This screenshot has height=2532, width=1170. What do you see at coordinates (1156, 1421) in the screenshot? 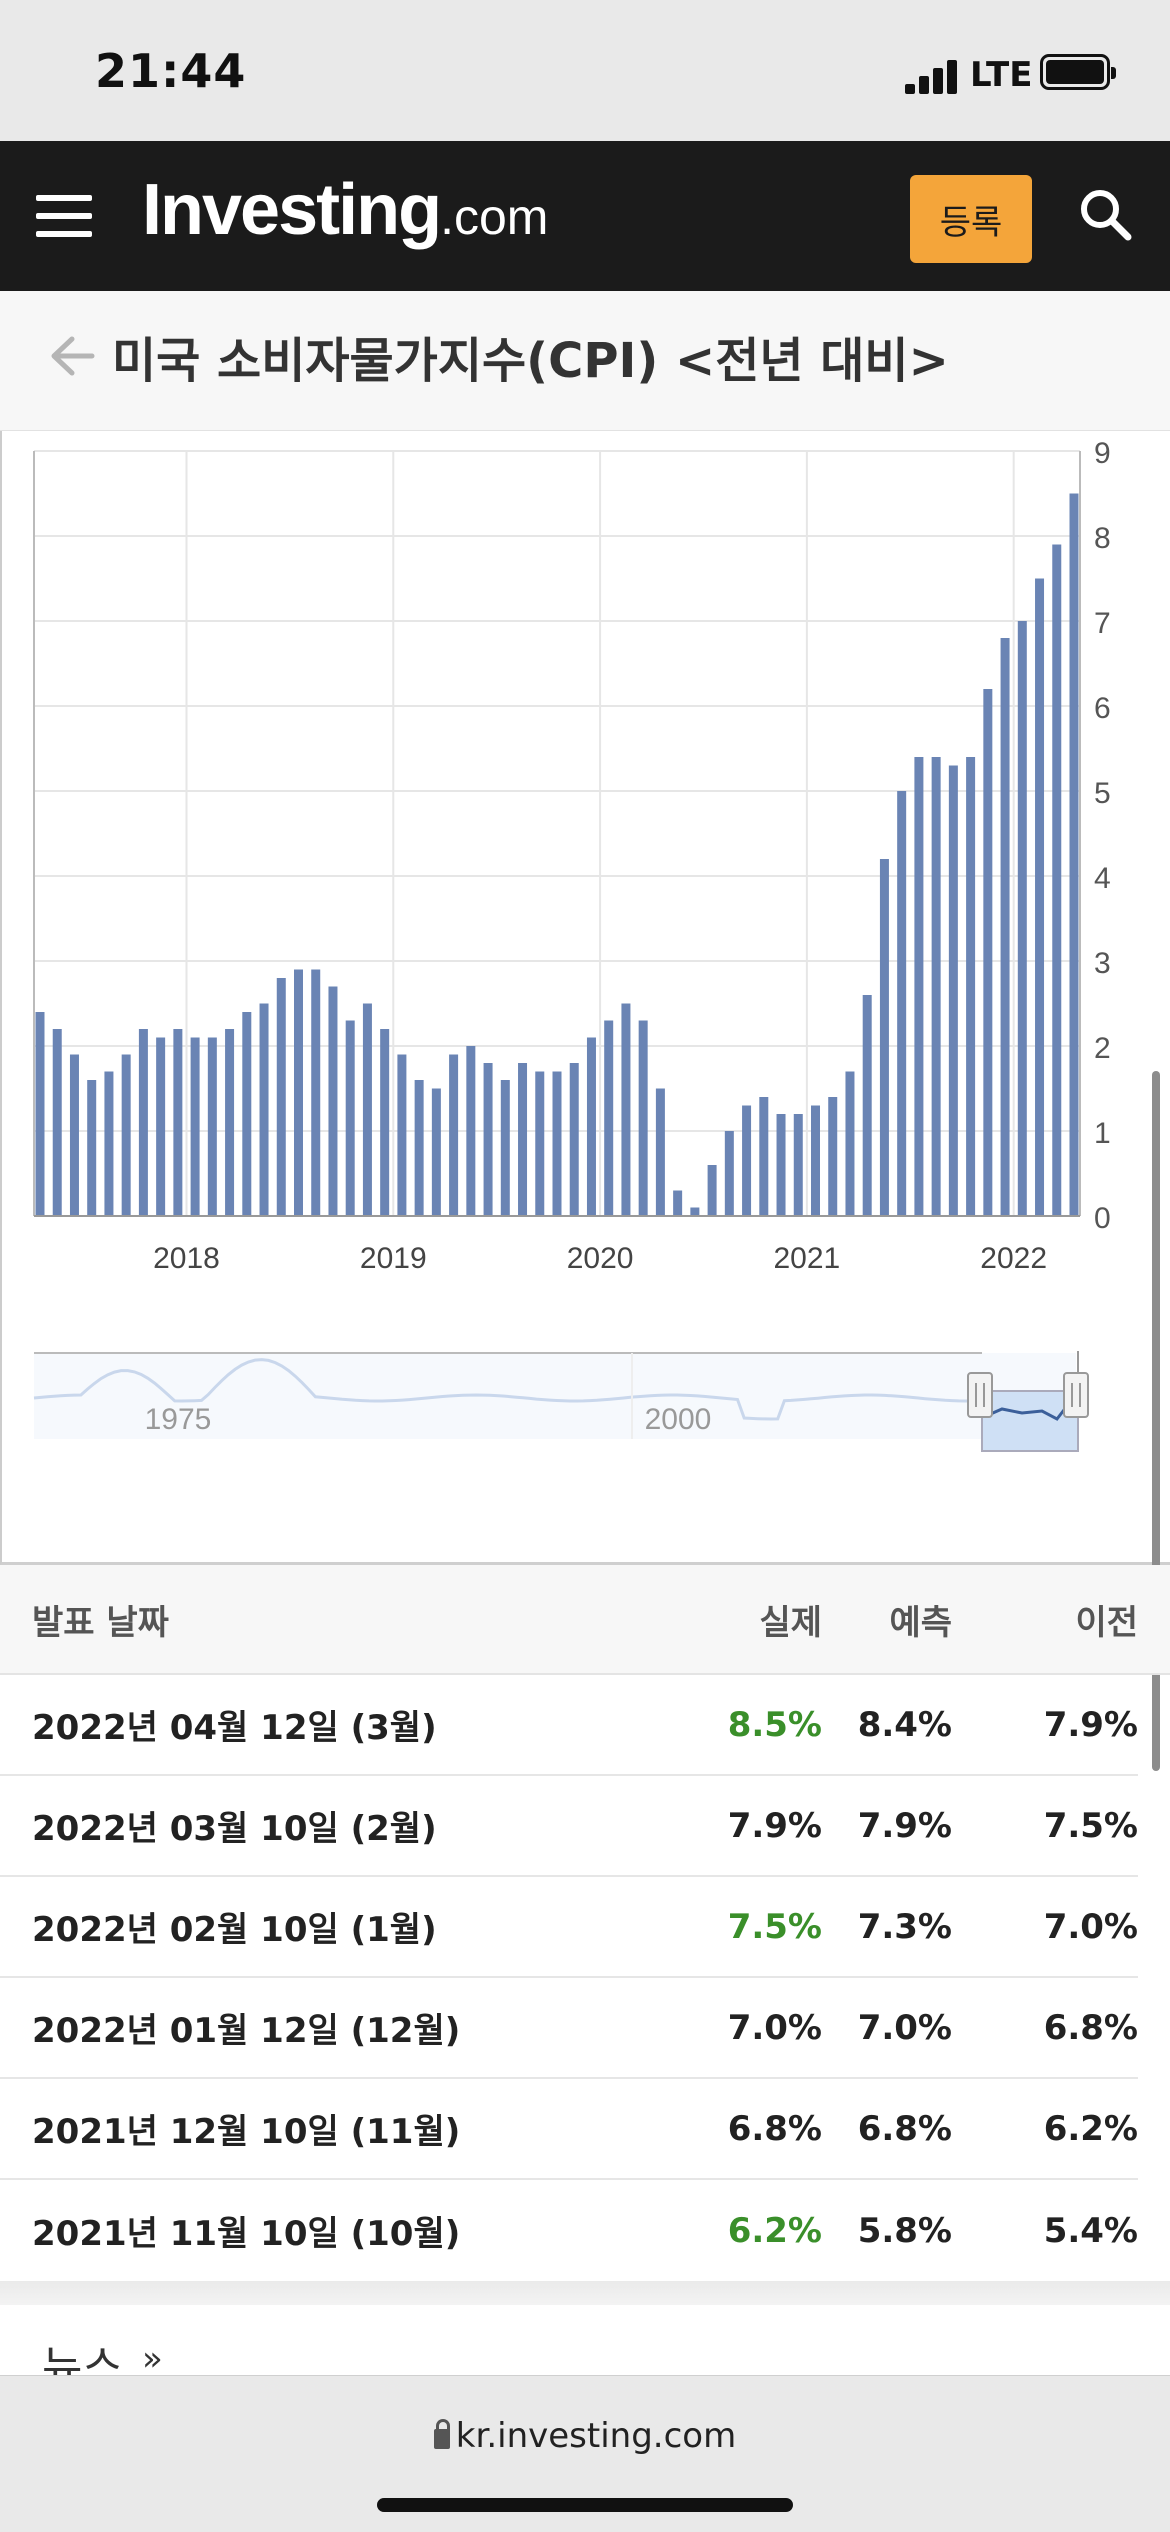
I see `page-scrollbar` at bounding box center [1156, 1421].